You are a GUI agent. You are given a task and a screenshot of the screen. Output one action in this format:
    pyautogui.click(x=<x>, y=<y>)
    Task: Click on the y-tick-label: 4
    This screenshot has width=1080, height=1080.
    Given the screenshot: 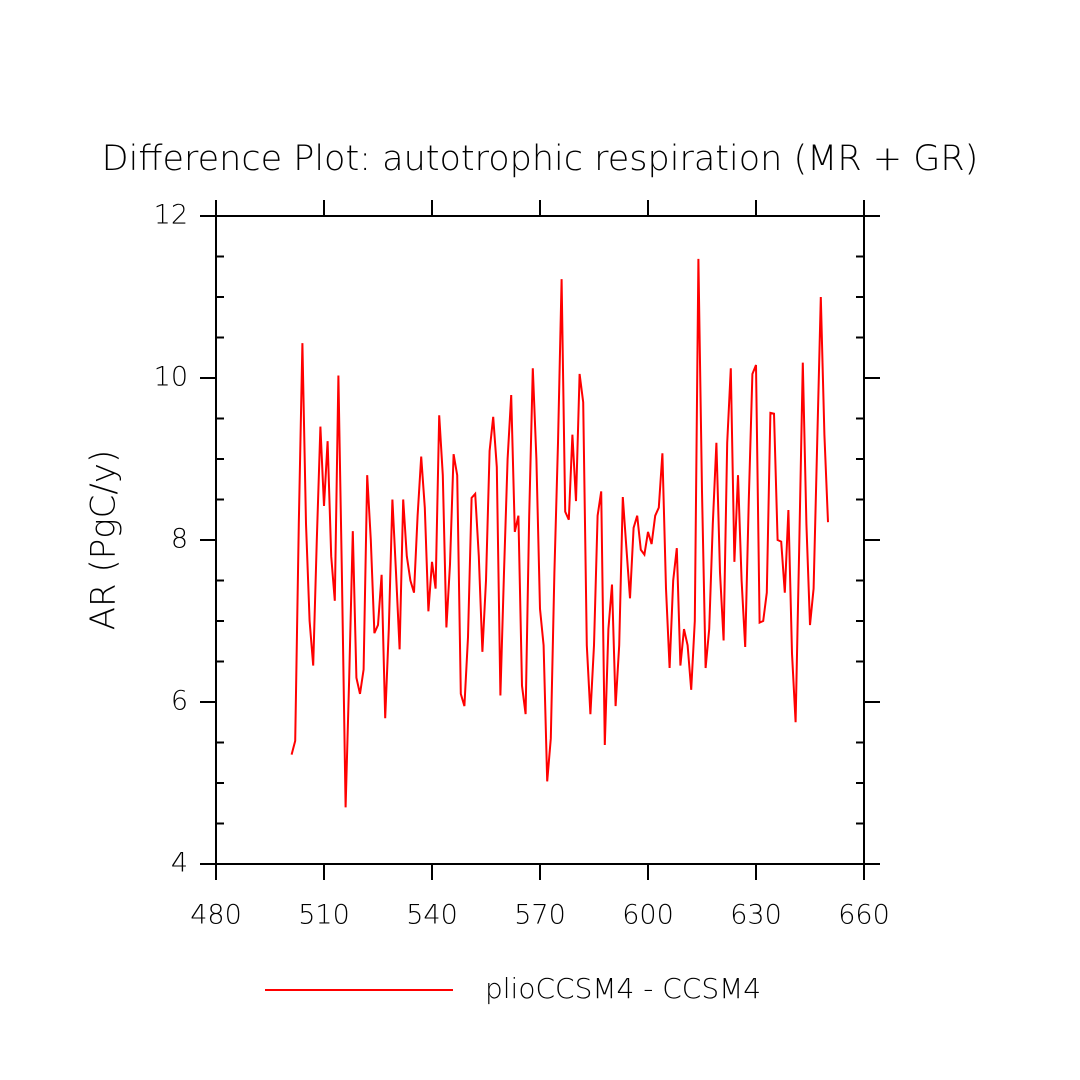 What is the action you would take?
    pyautogui.click(x=179, y=863)
    